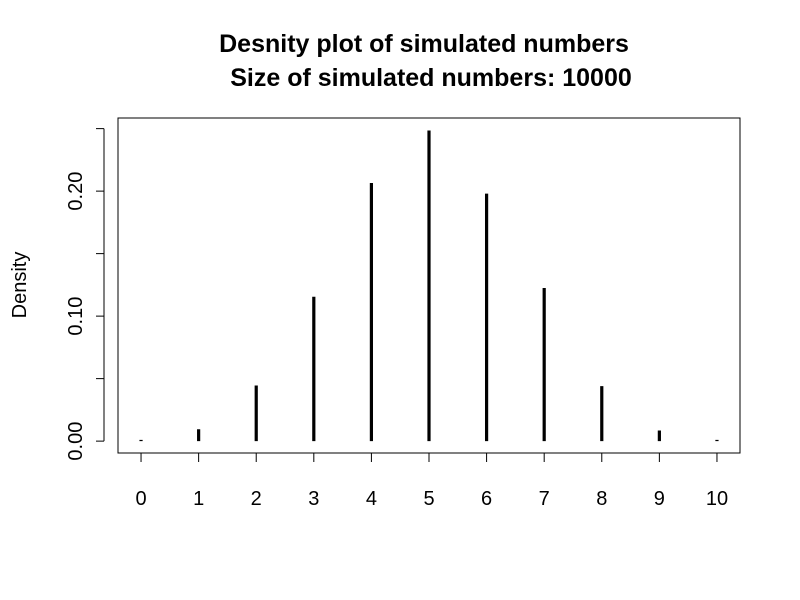  Describe the element at coordinates (431, 78) in the screenshot. I see `chart-subtitle: Size of simulated numbers: 10000` at that location.